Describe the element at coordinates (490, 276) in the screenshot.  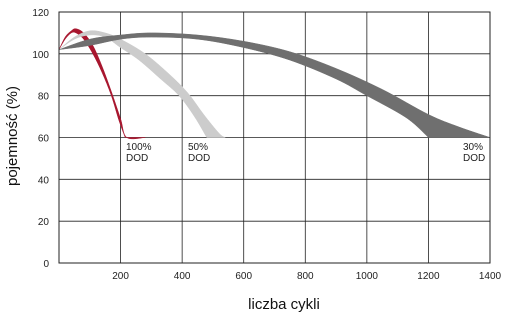
I see `x-tick-label: 1400` at that location.